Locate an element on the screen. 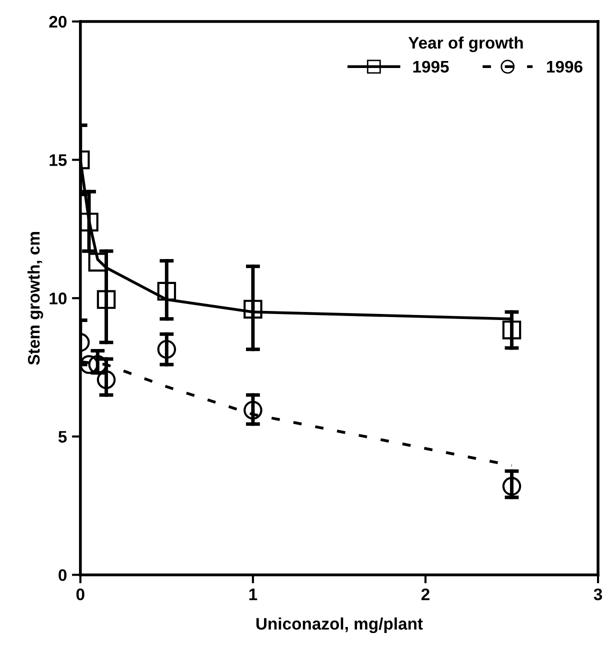 This screenshot has width=609, height=651. y-tick-label: 0 is located at coordinates (62, 575).